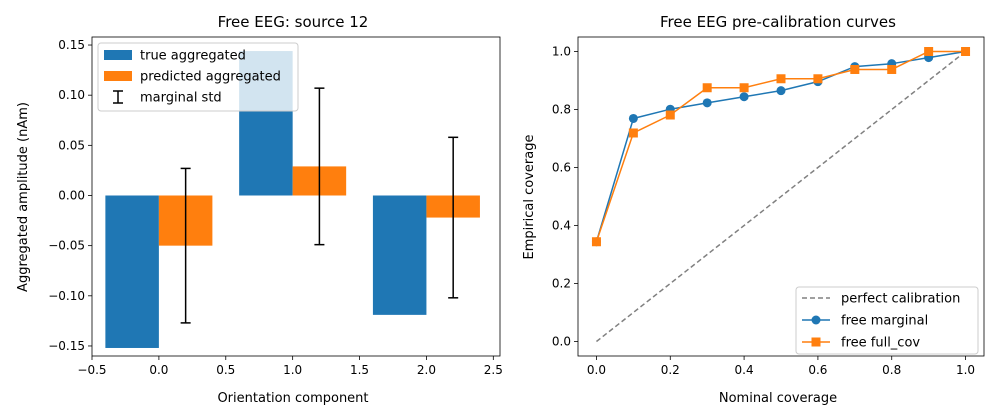 The image size is (1000, 420). I want to click on calibration-chart-ytick-label: 0.8, so click(561, 110).